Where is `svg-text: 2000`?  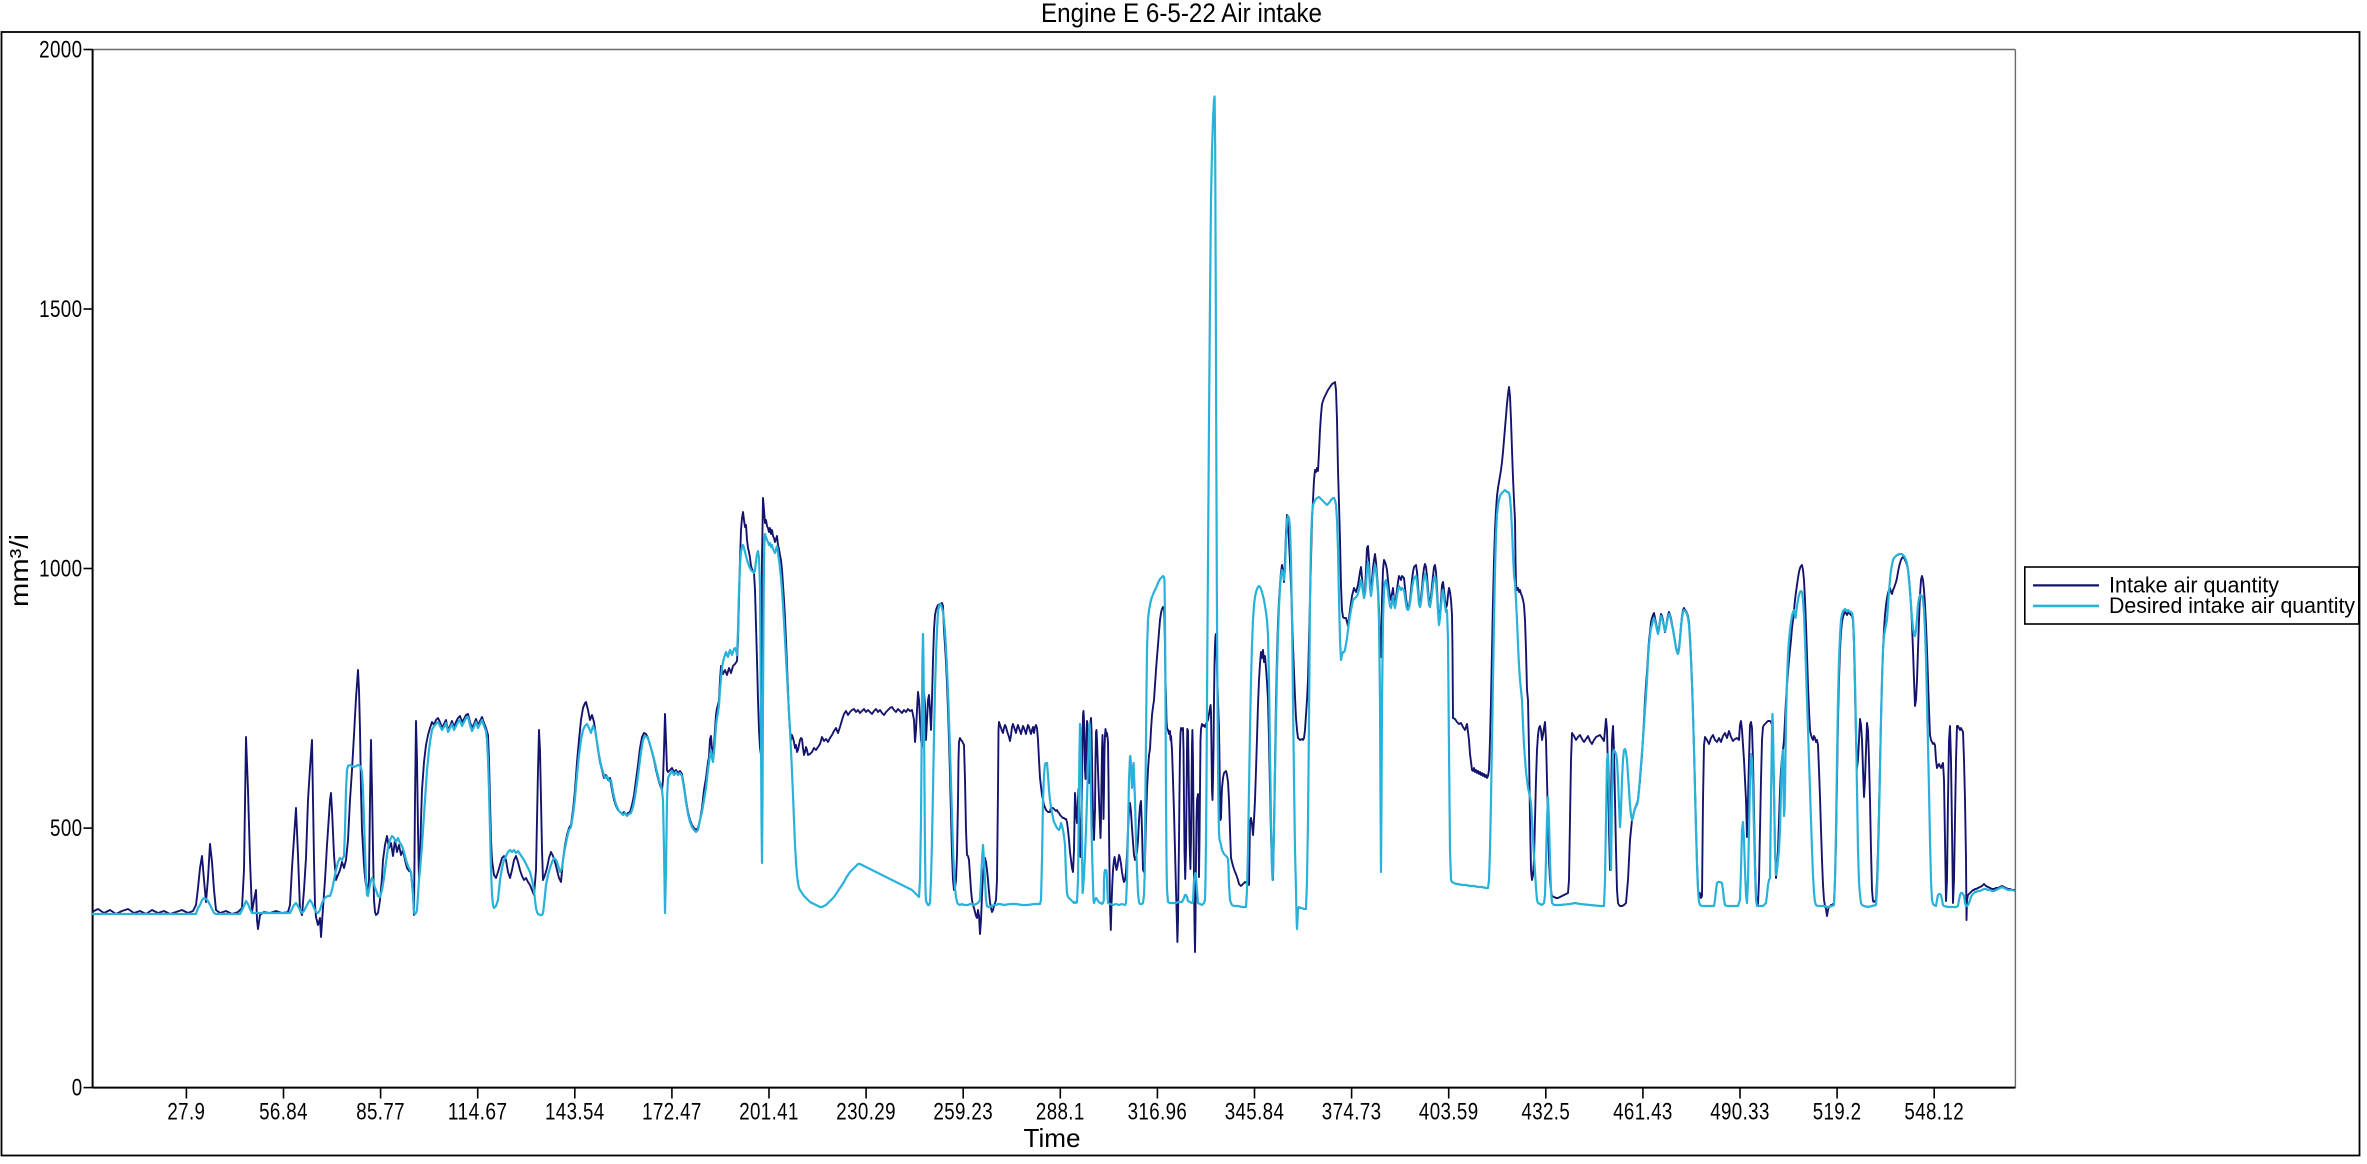 svg-text: 2000 is located at coordinates (60, 50).